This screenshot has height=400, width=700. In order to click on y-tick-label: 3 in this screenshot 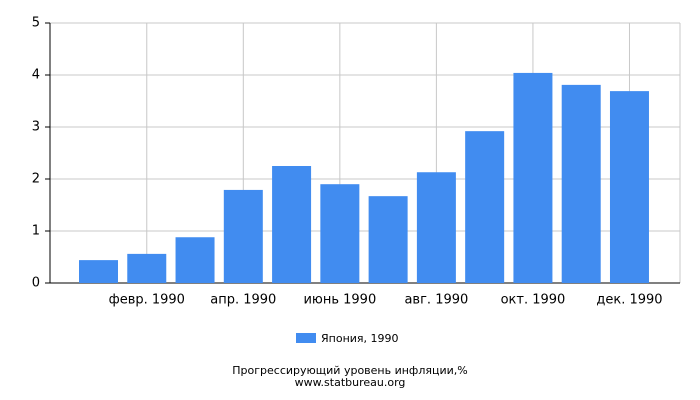, I will do `click(36, 127)`.